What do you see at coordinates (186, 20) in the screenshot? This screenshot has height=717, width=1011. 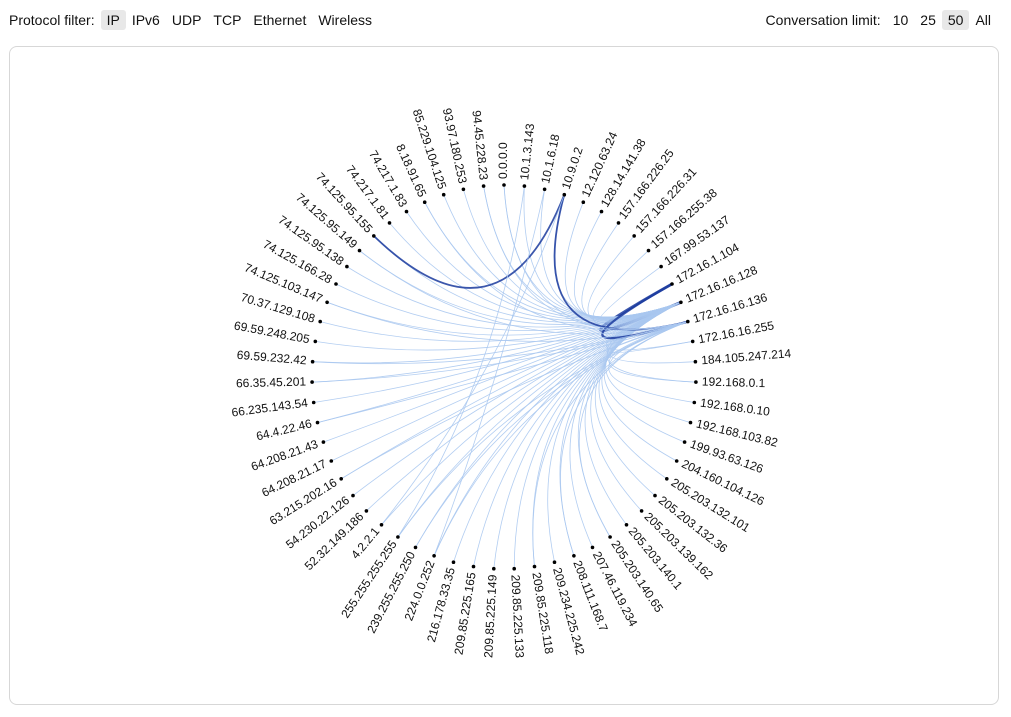 I see `protocol-option-udp: UDP` at bounding box center [186, 20].